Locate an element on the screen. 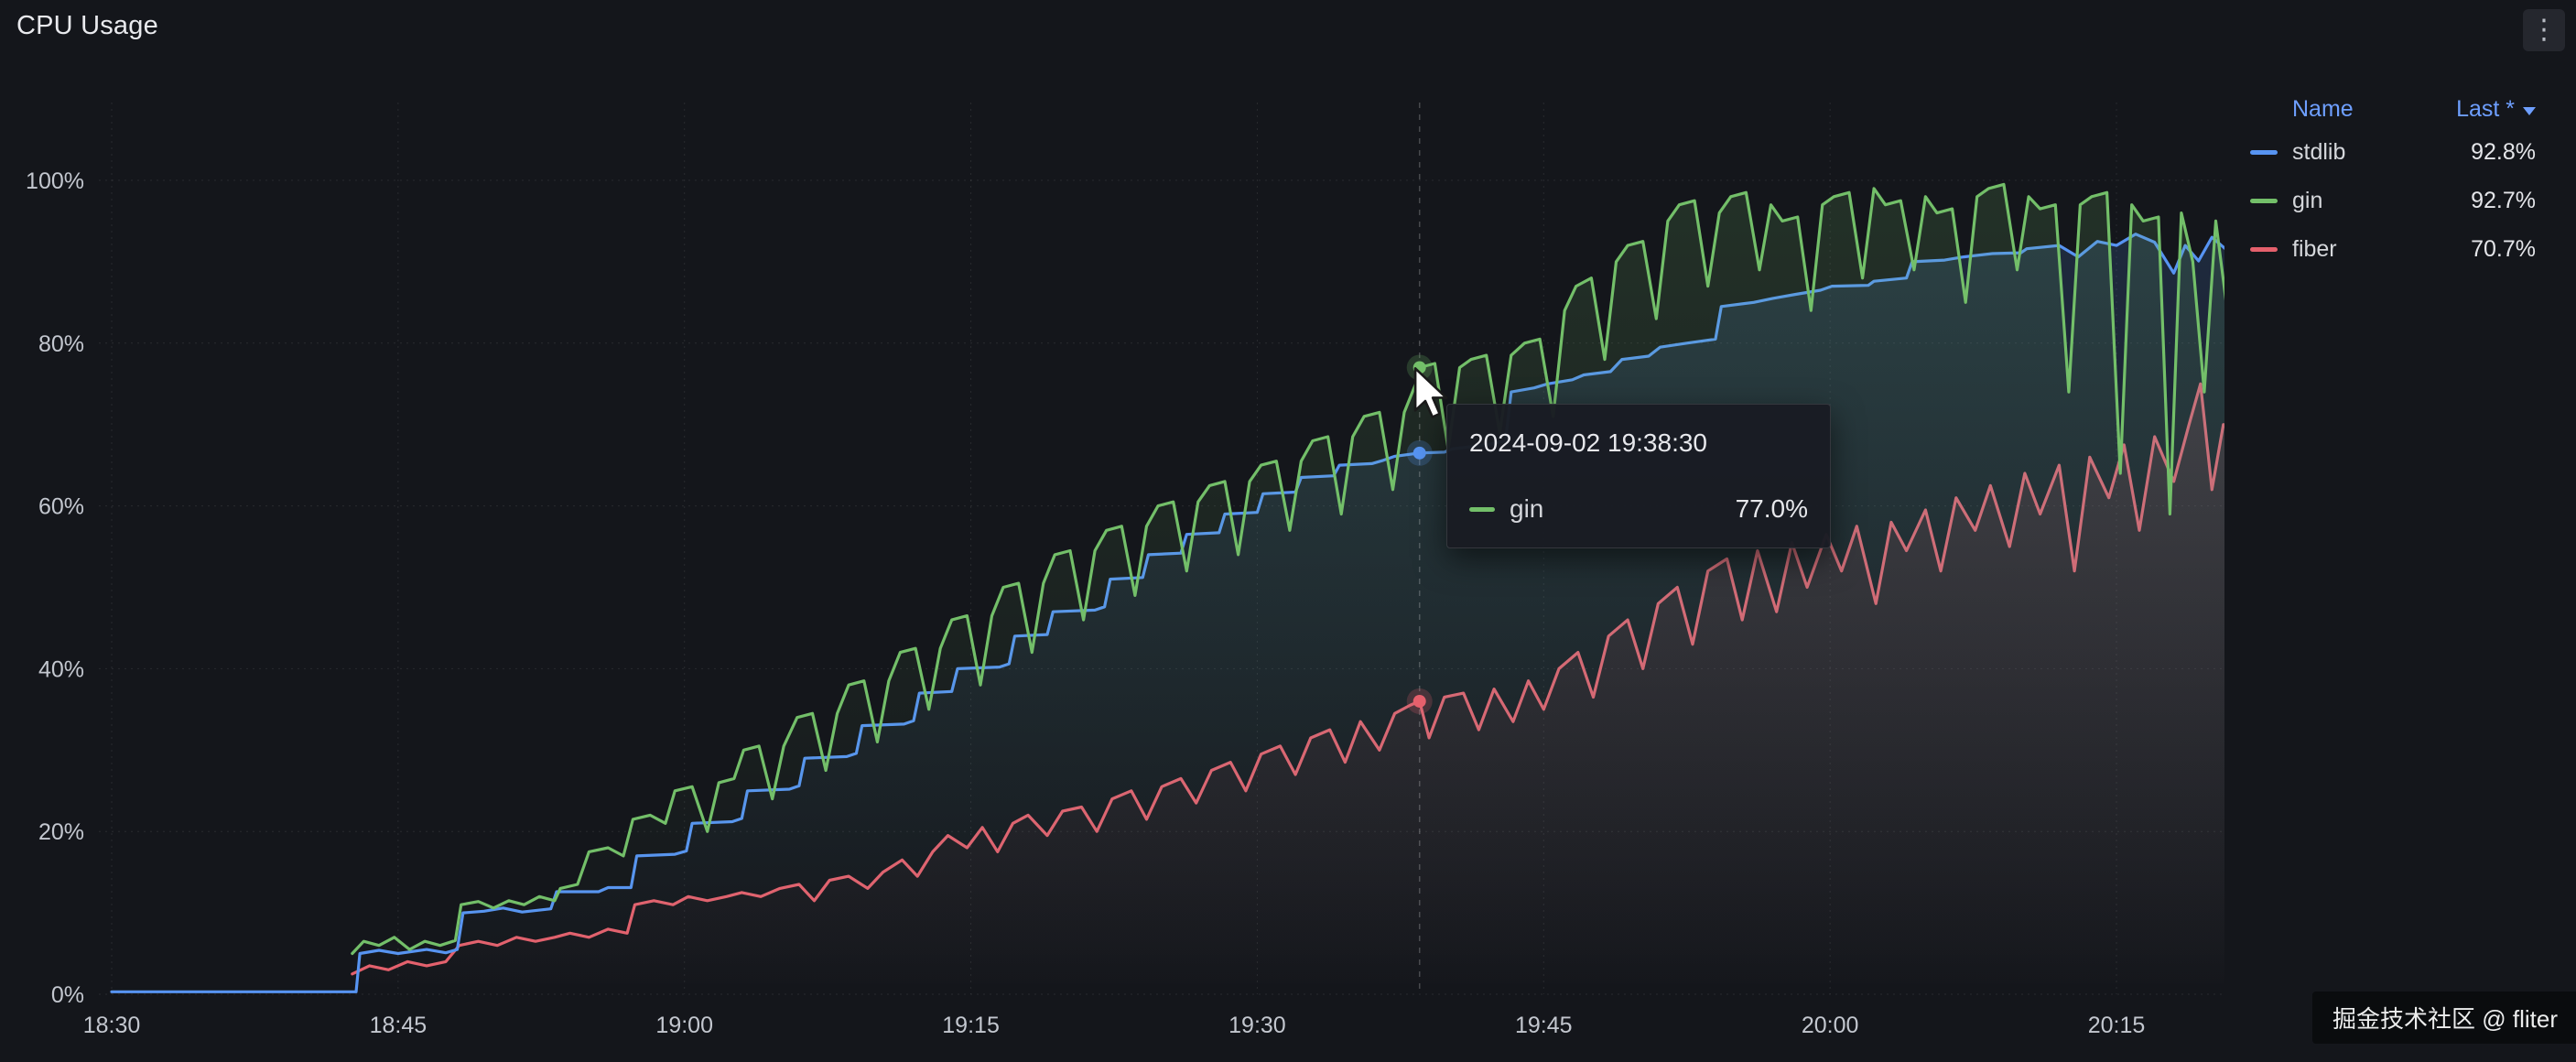  legend-series-name: fiber is located at coordinates (2314, 249).